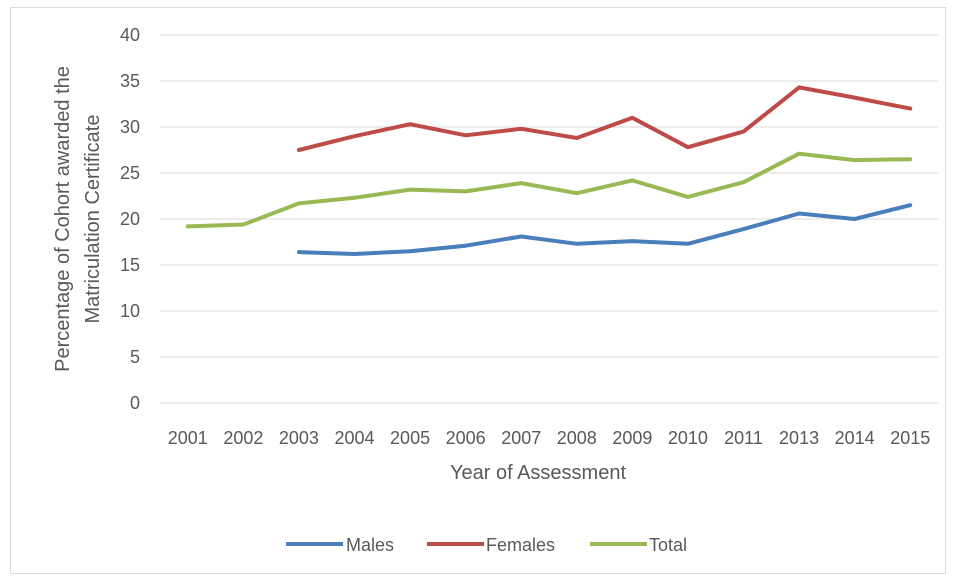 Image resolution: width=956 pixels, height=578 pixels. I want to click on x-axis-title: Year of Assessment, so click(538, 473).